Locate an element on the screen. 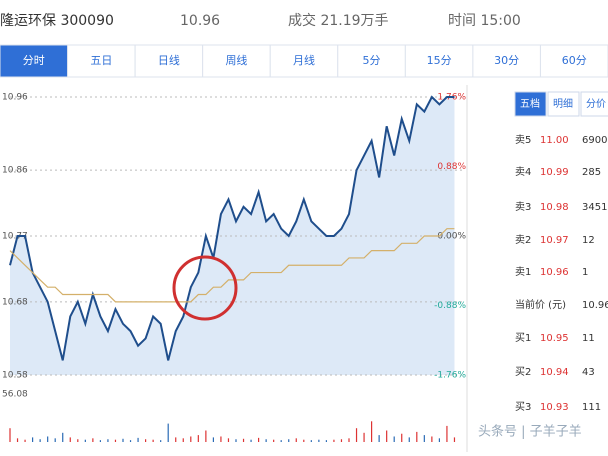 The height and width of the screenshot is (456, 608). side-tab-label: 分价 is located at coordinates (596, 104).